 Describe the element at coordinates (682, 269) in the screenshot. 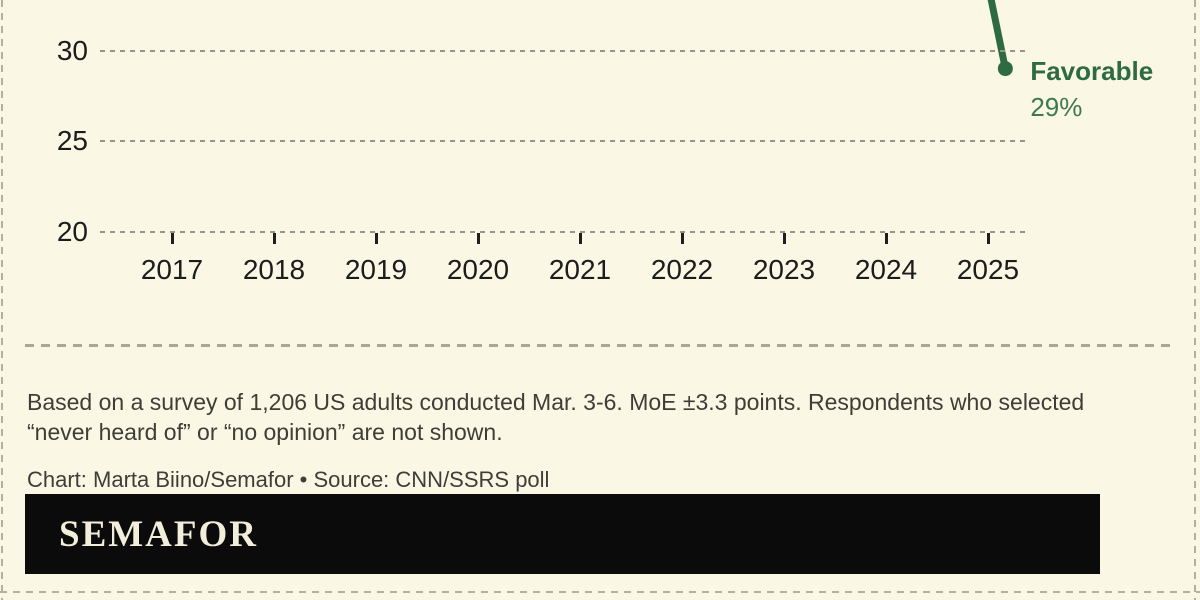

I see `x-axis-label-2022: 2022` at that location.